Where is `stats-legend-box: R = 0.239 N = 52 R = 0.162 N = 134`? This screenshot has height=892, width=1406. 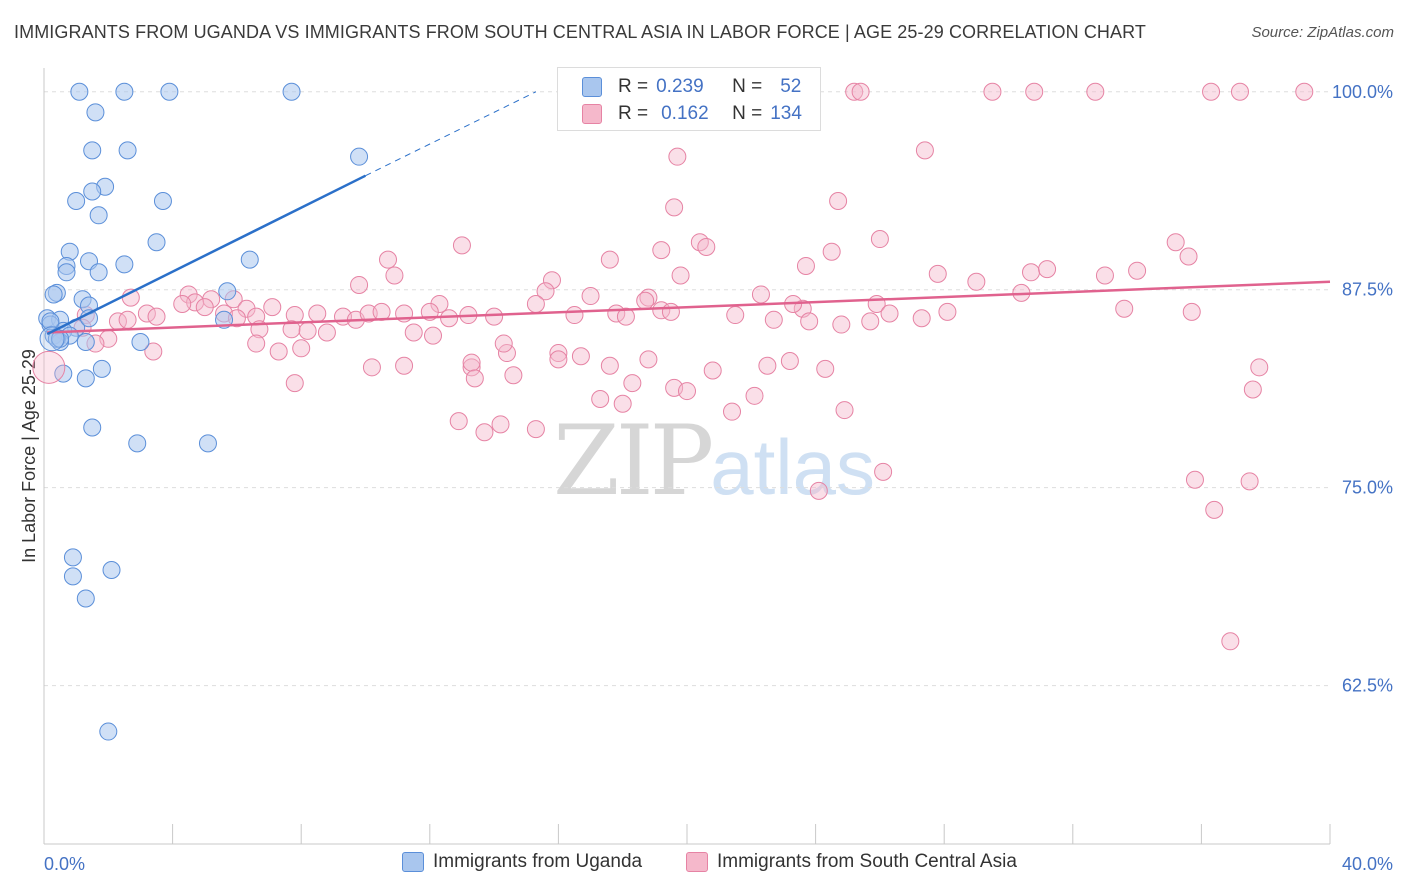
stats-legend-box: R = 0.239 N = 52 R = 0.162 N = 134 is located at coordinates (689, 99).